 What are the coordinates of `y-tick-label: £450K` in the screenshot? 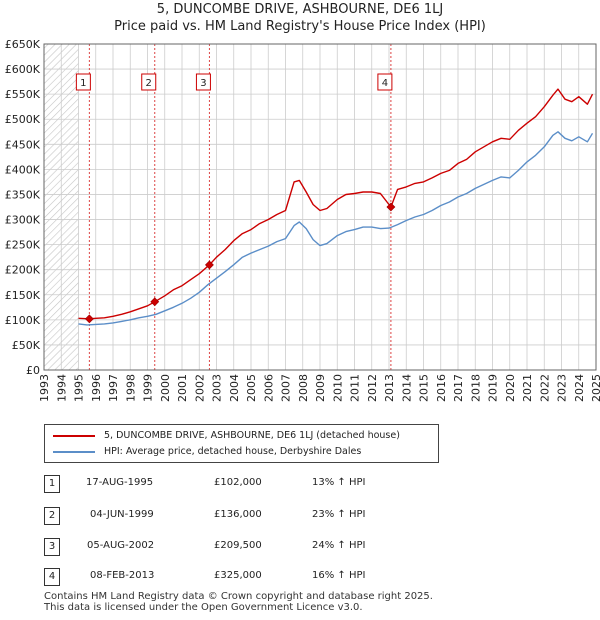 It's located at (23, 144).